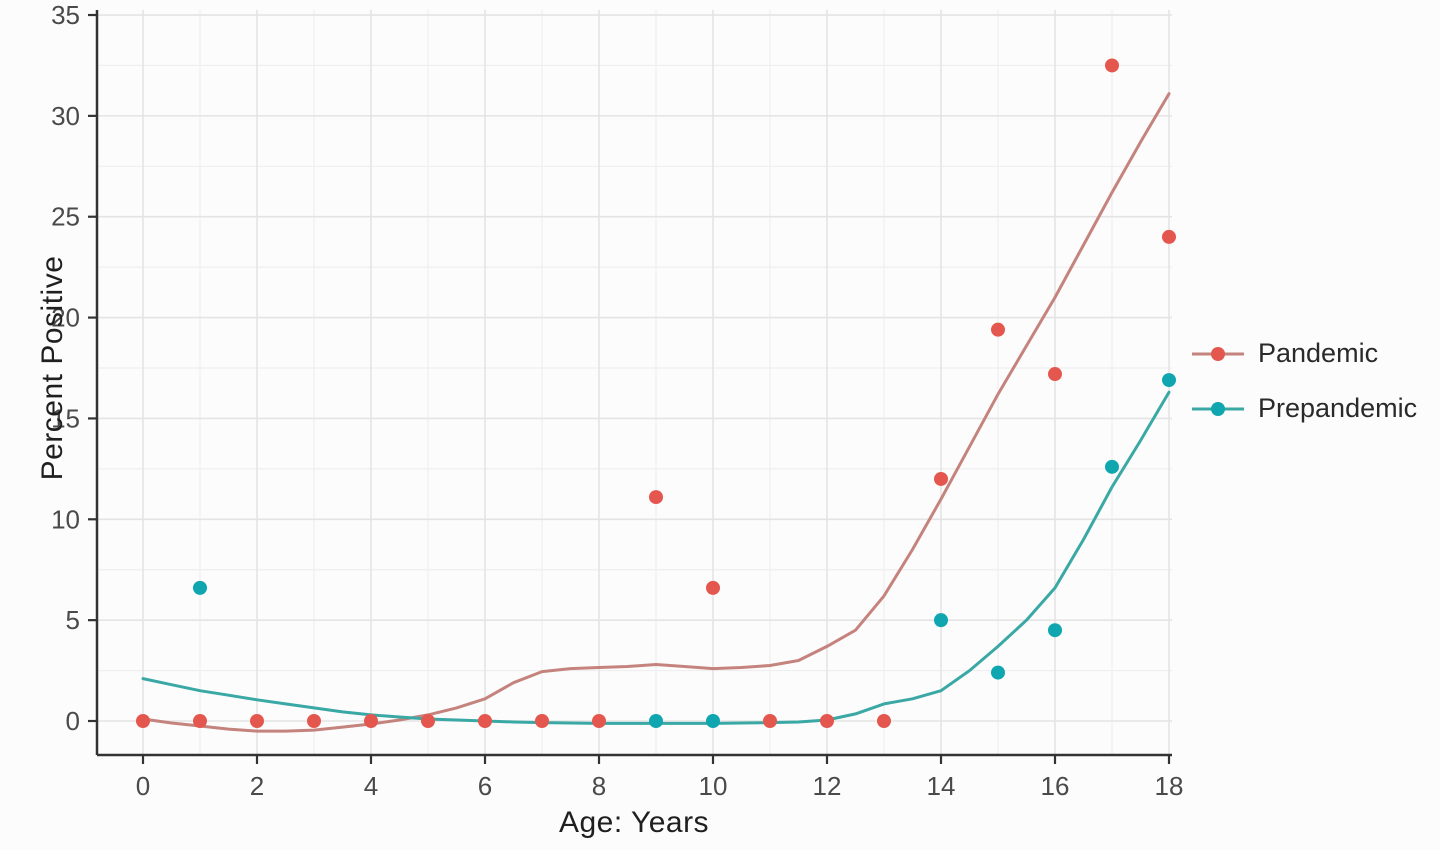  I want to click on y-tick-label: 20, so click(65, 318).